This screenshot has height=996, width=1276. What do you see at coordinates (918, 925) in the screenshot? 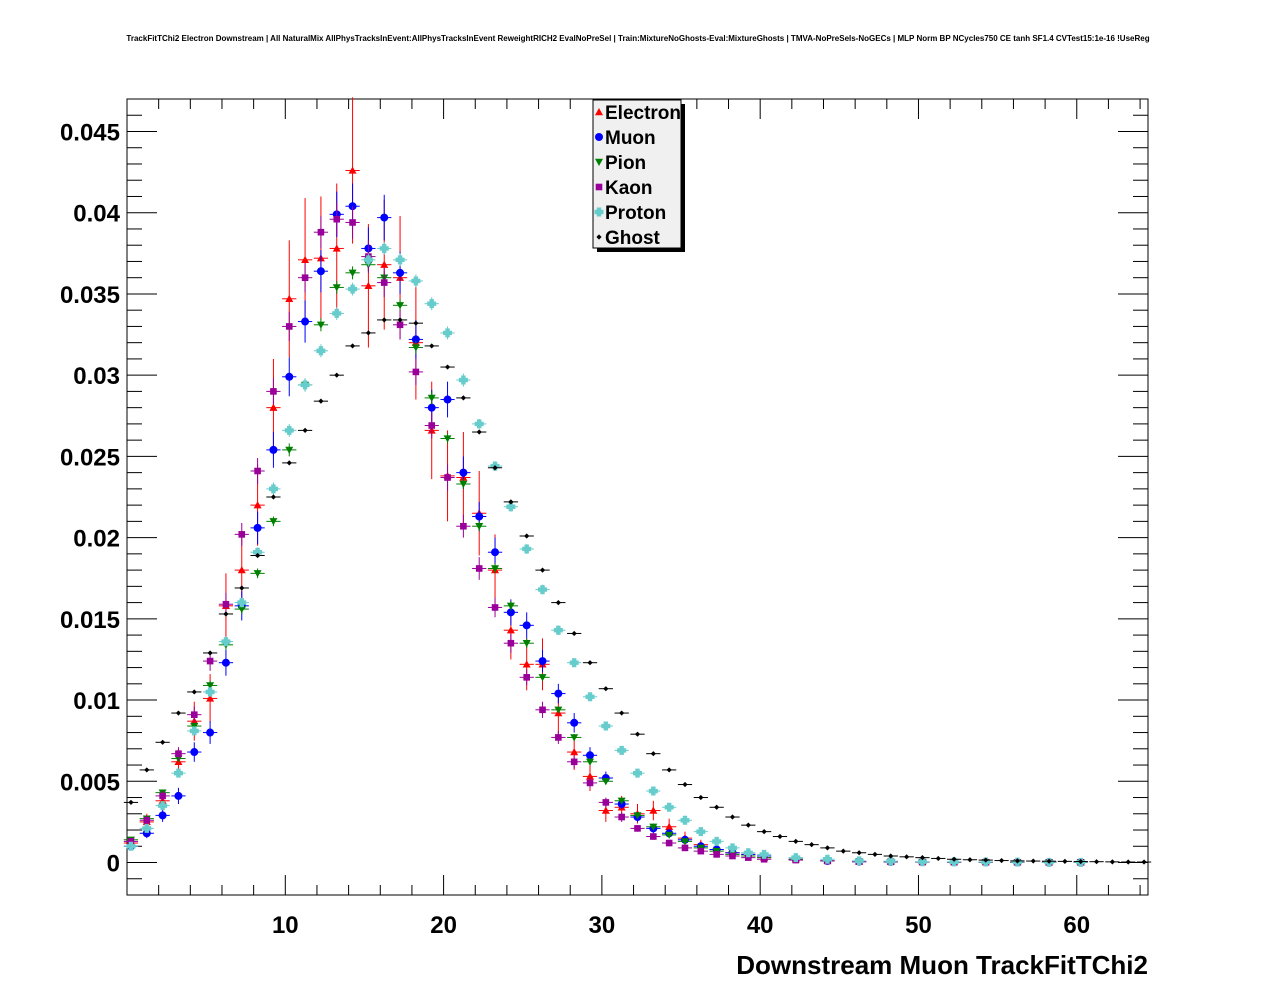
I see `x-tick-label: 50` at bounding box center [918, 925].